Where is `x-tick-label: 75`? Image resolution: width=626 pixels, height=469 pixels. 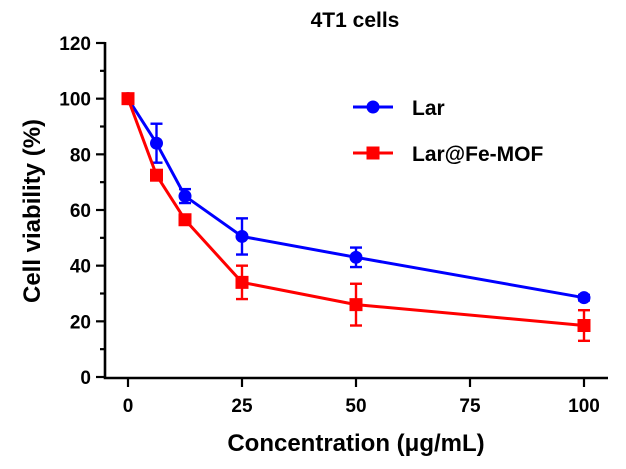 x-tick-label: 75 is located at coordinates (470, 406).